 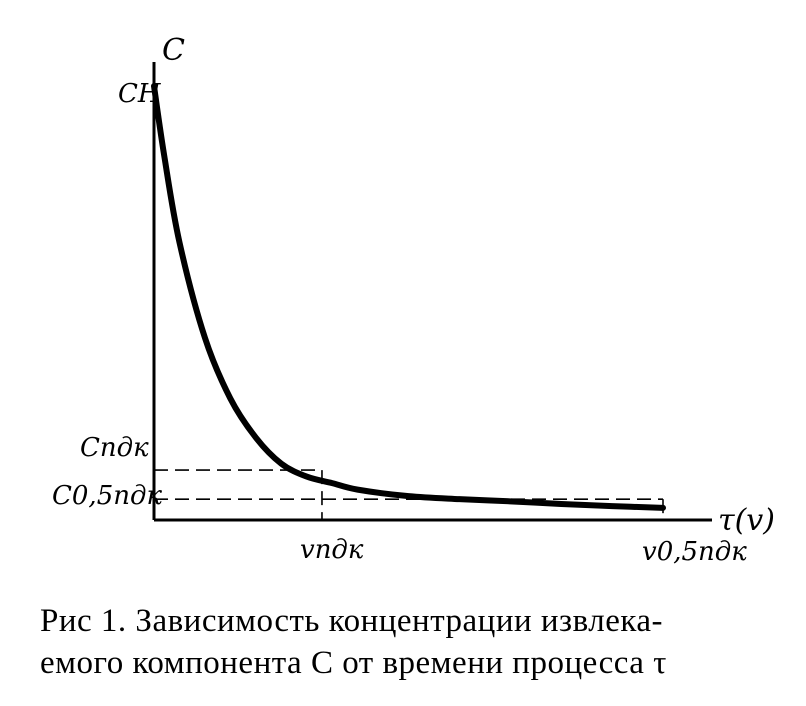 What do you see at coordinates (173, 50) in the screenshot?
I see `y-axis-label: C` at bounding box center [173, 50].